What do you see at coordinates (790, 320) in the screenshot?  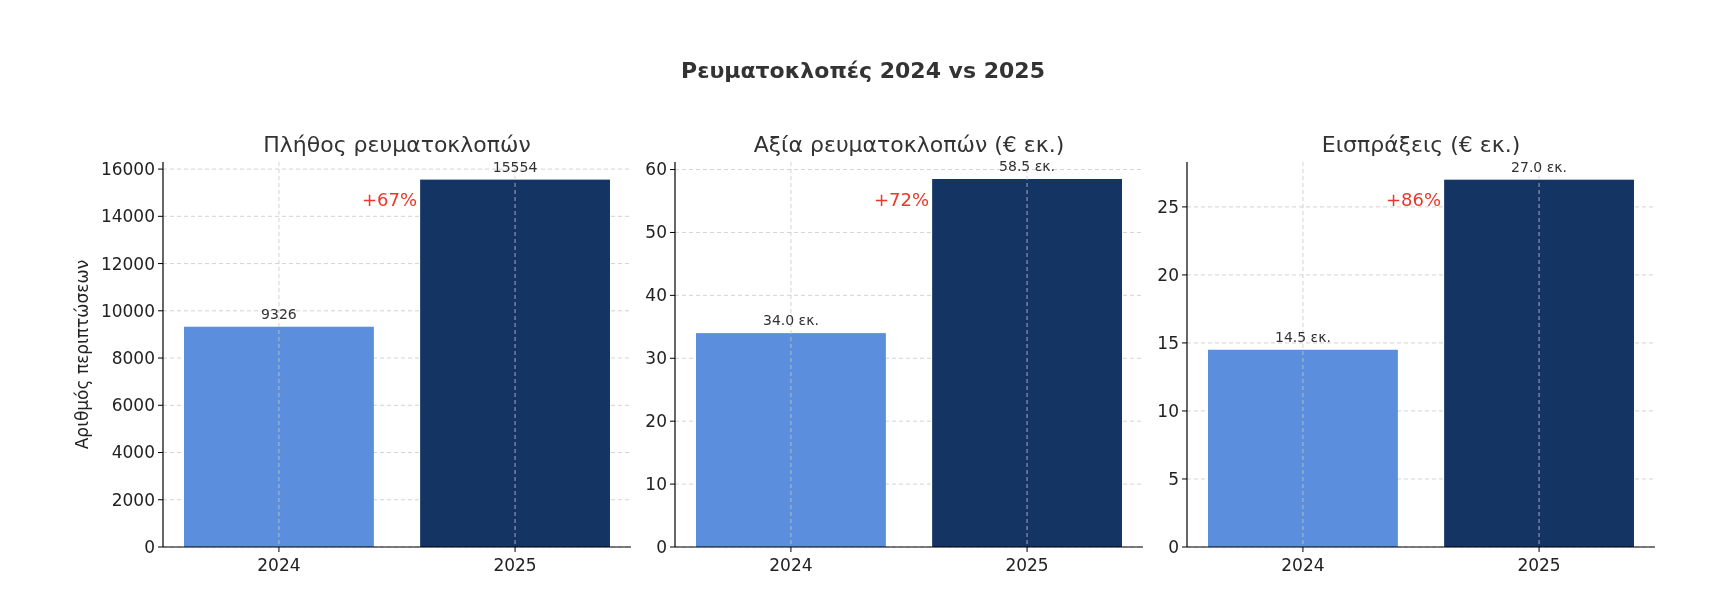 I see `data-label: 34.0 εκ.` at bounding box center [790, 320].